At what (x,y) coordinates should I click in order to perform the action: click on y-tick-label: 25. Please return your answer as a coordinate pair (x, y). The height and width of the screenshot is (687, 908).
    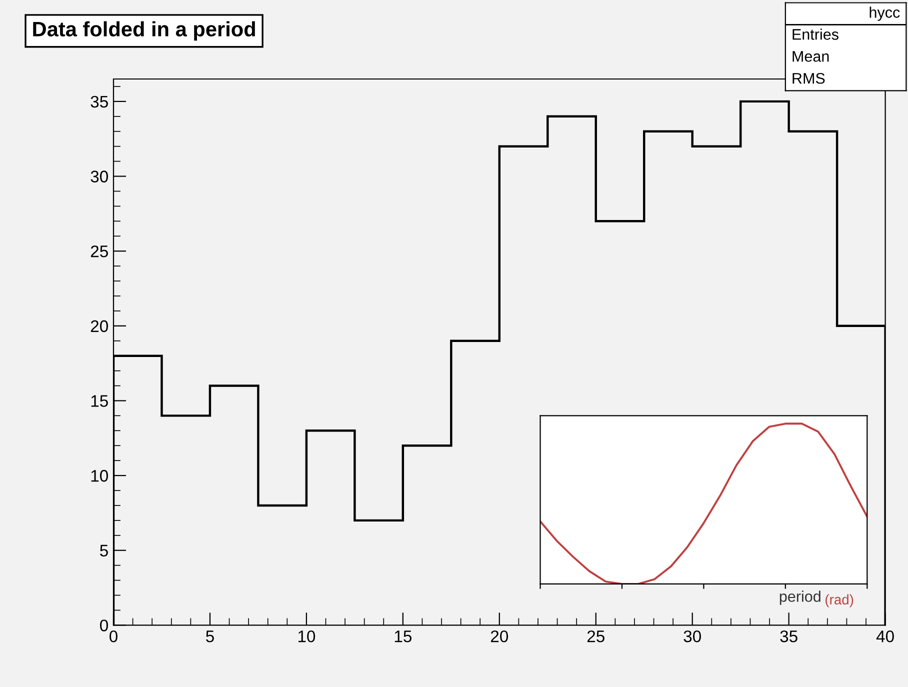
    Looking at the image, I should click on (99, 251).